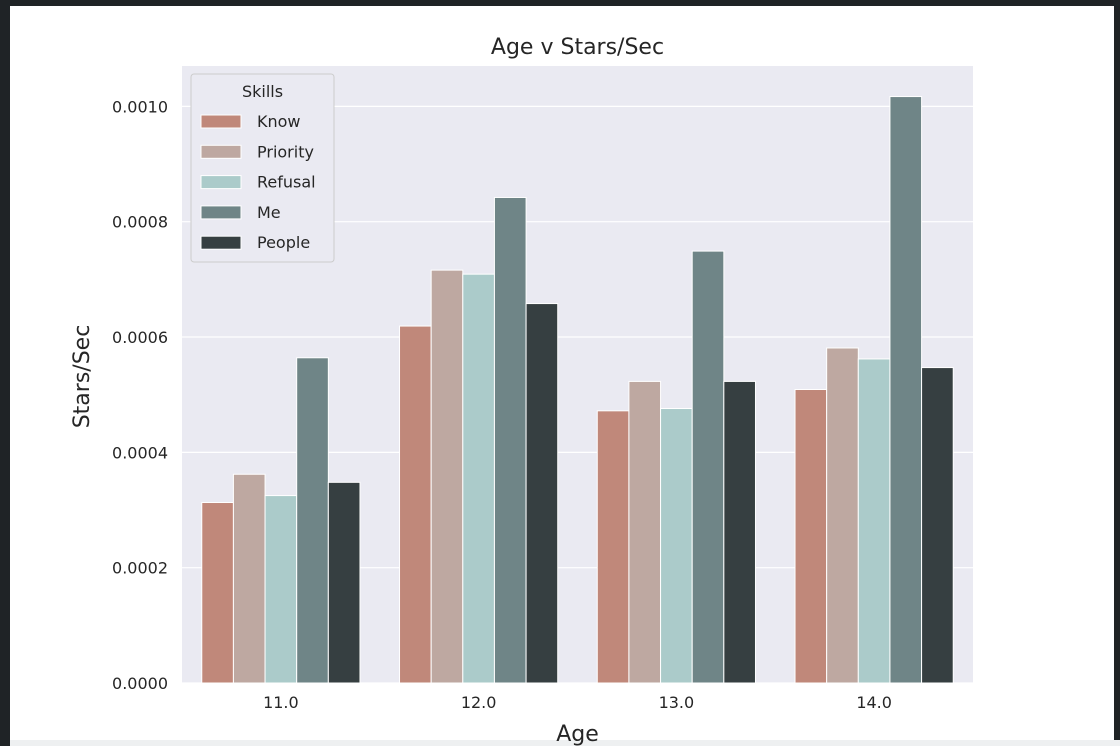 The image size is (1120, 746). What do you see at coordinates (577, 734) in the screenshot?
I see `x-axis-label: Age` at bounding box center [577, 734].